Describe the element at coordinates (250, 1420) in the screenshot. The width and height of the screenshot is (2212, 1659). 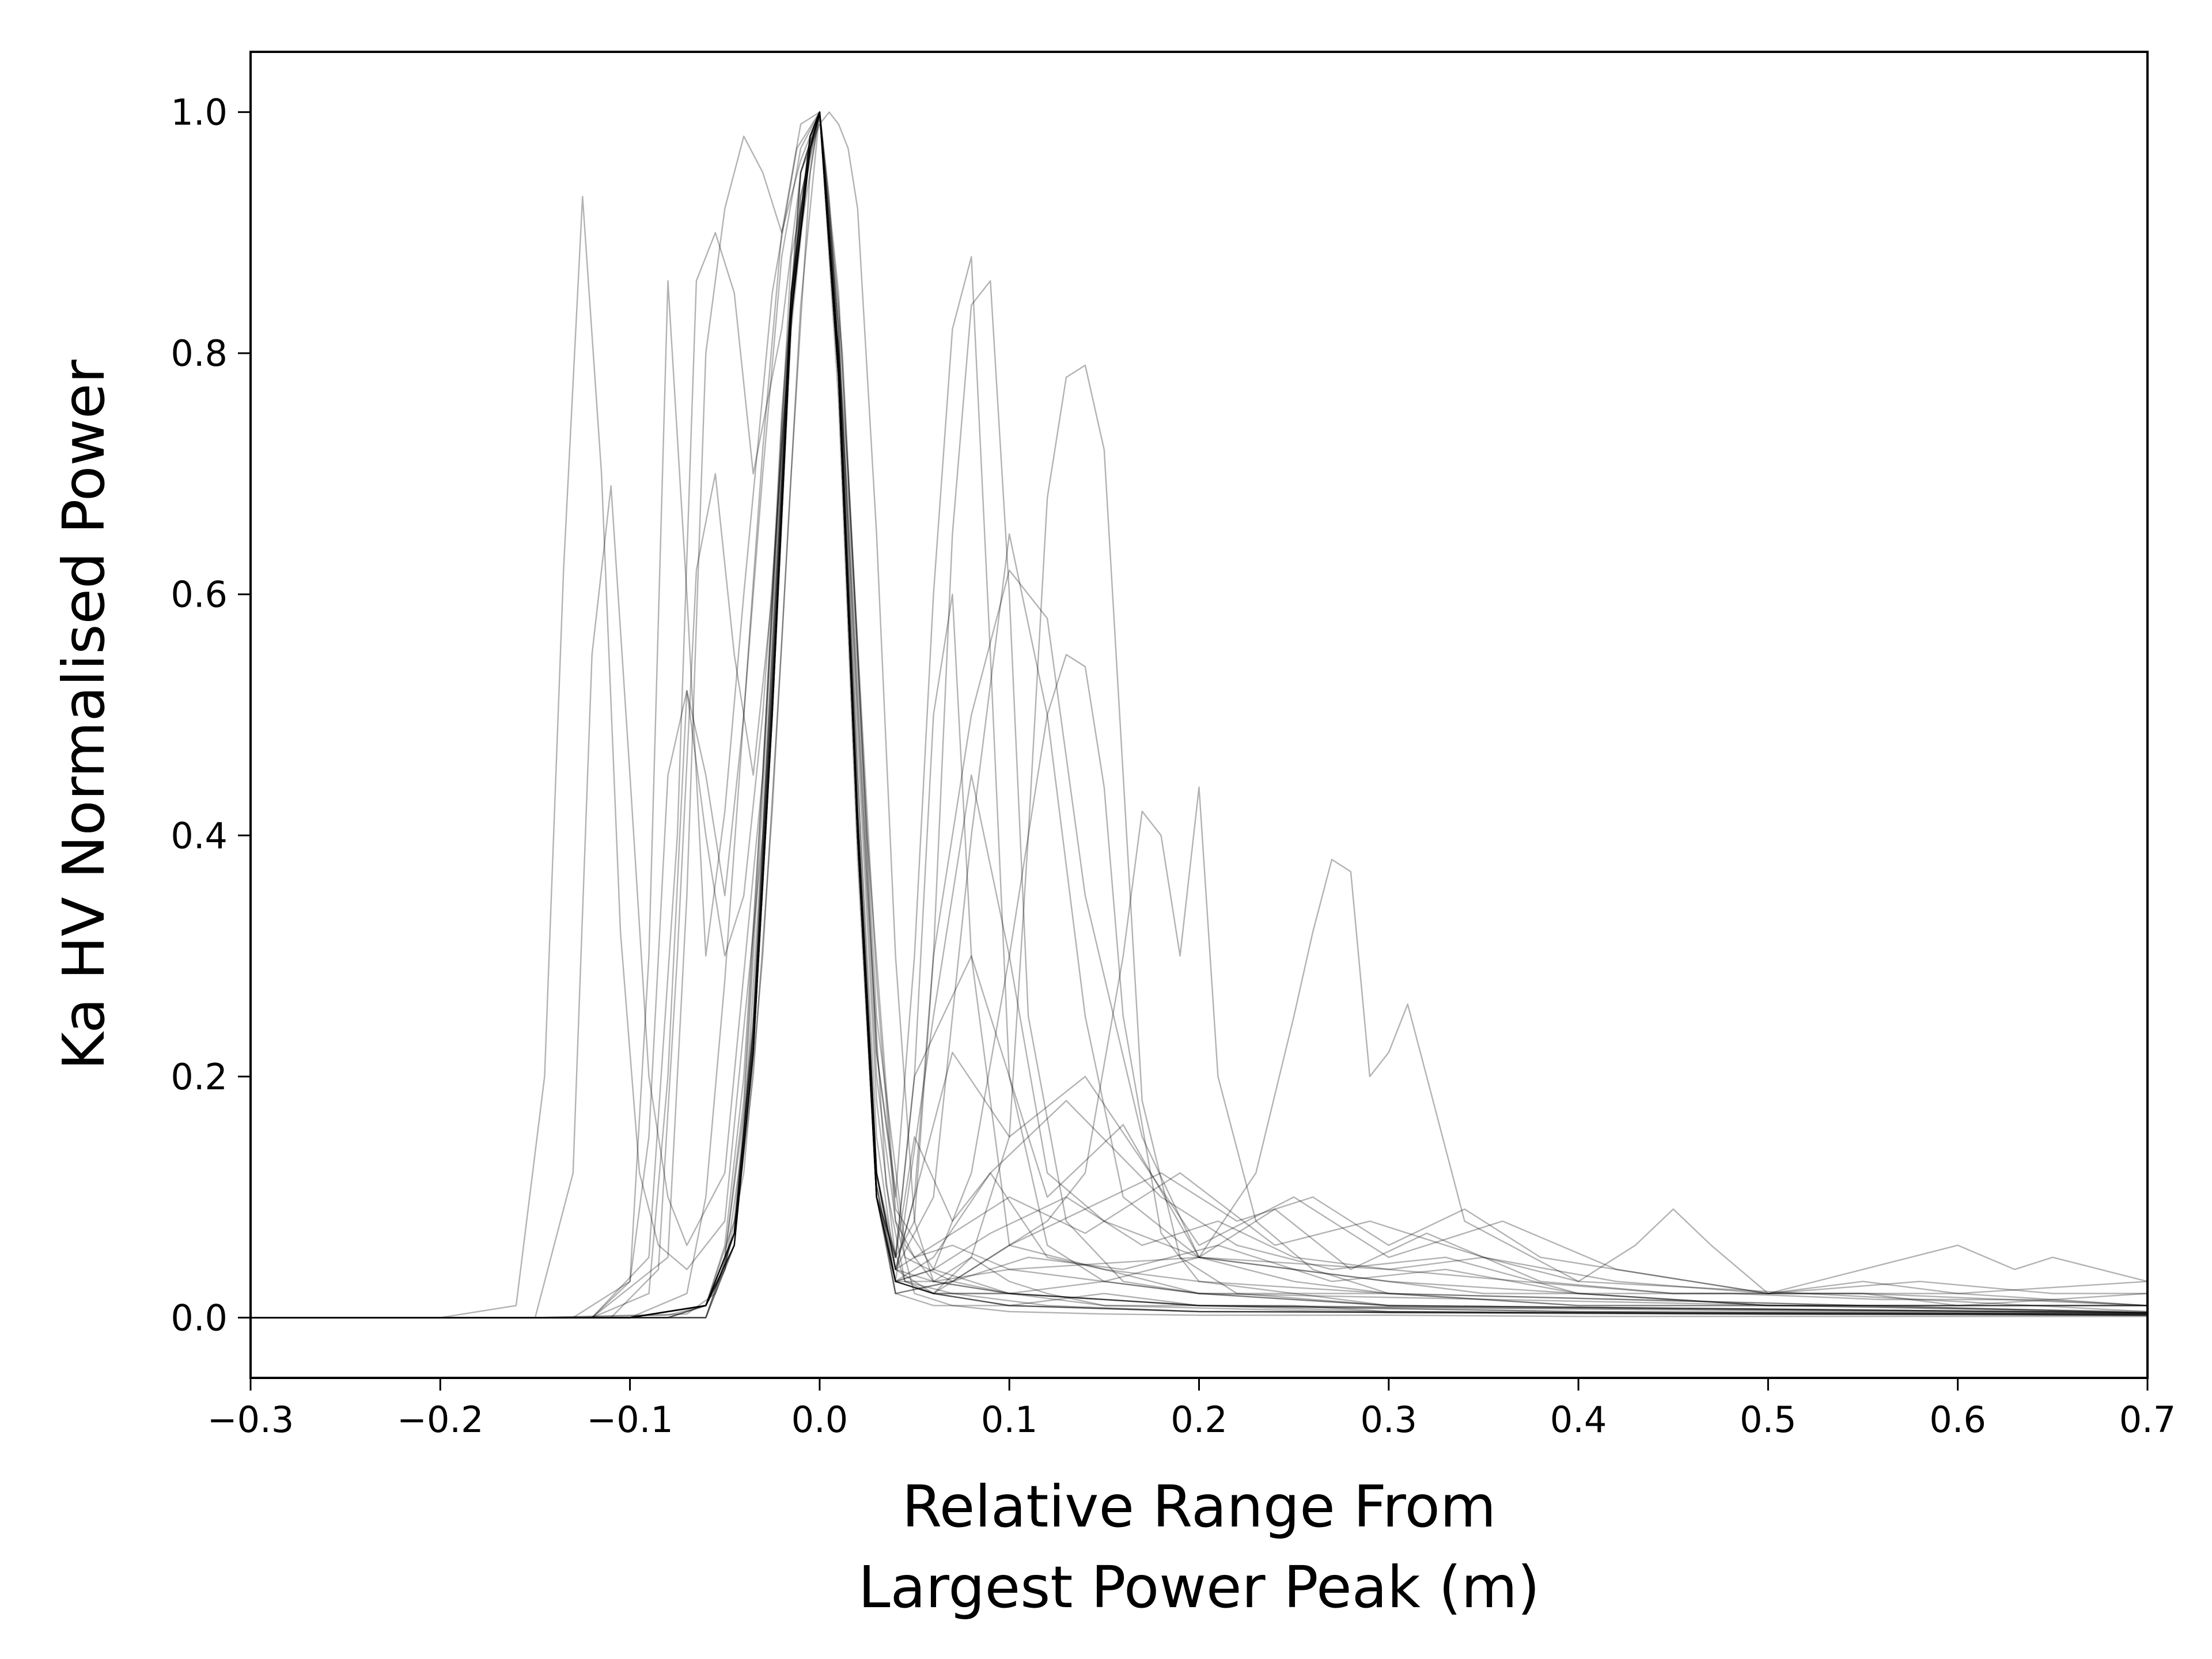
I see `x-tick-label: −0.3` at that location.